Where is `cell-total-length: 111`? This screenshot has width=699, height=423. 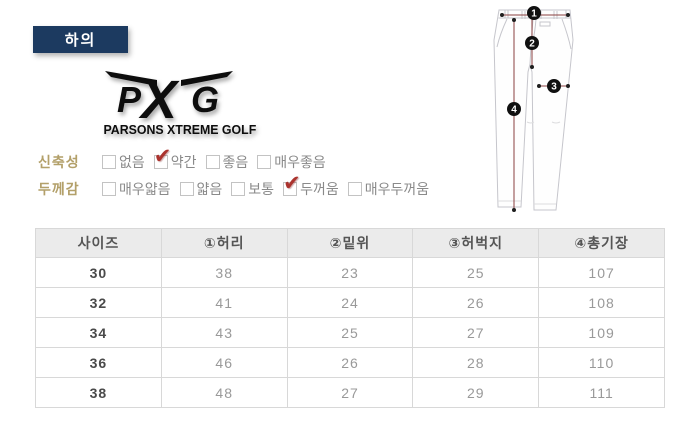
cell-total-length: 111 is located at coordinates (601, 392).